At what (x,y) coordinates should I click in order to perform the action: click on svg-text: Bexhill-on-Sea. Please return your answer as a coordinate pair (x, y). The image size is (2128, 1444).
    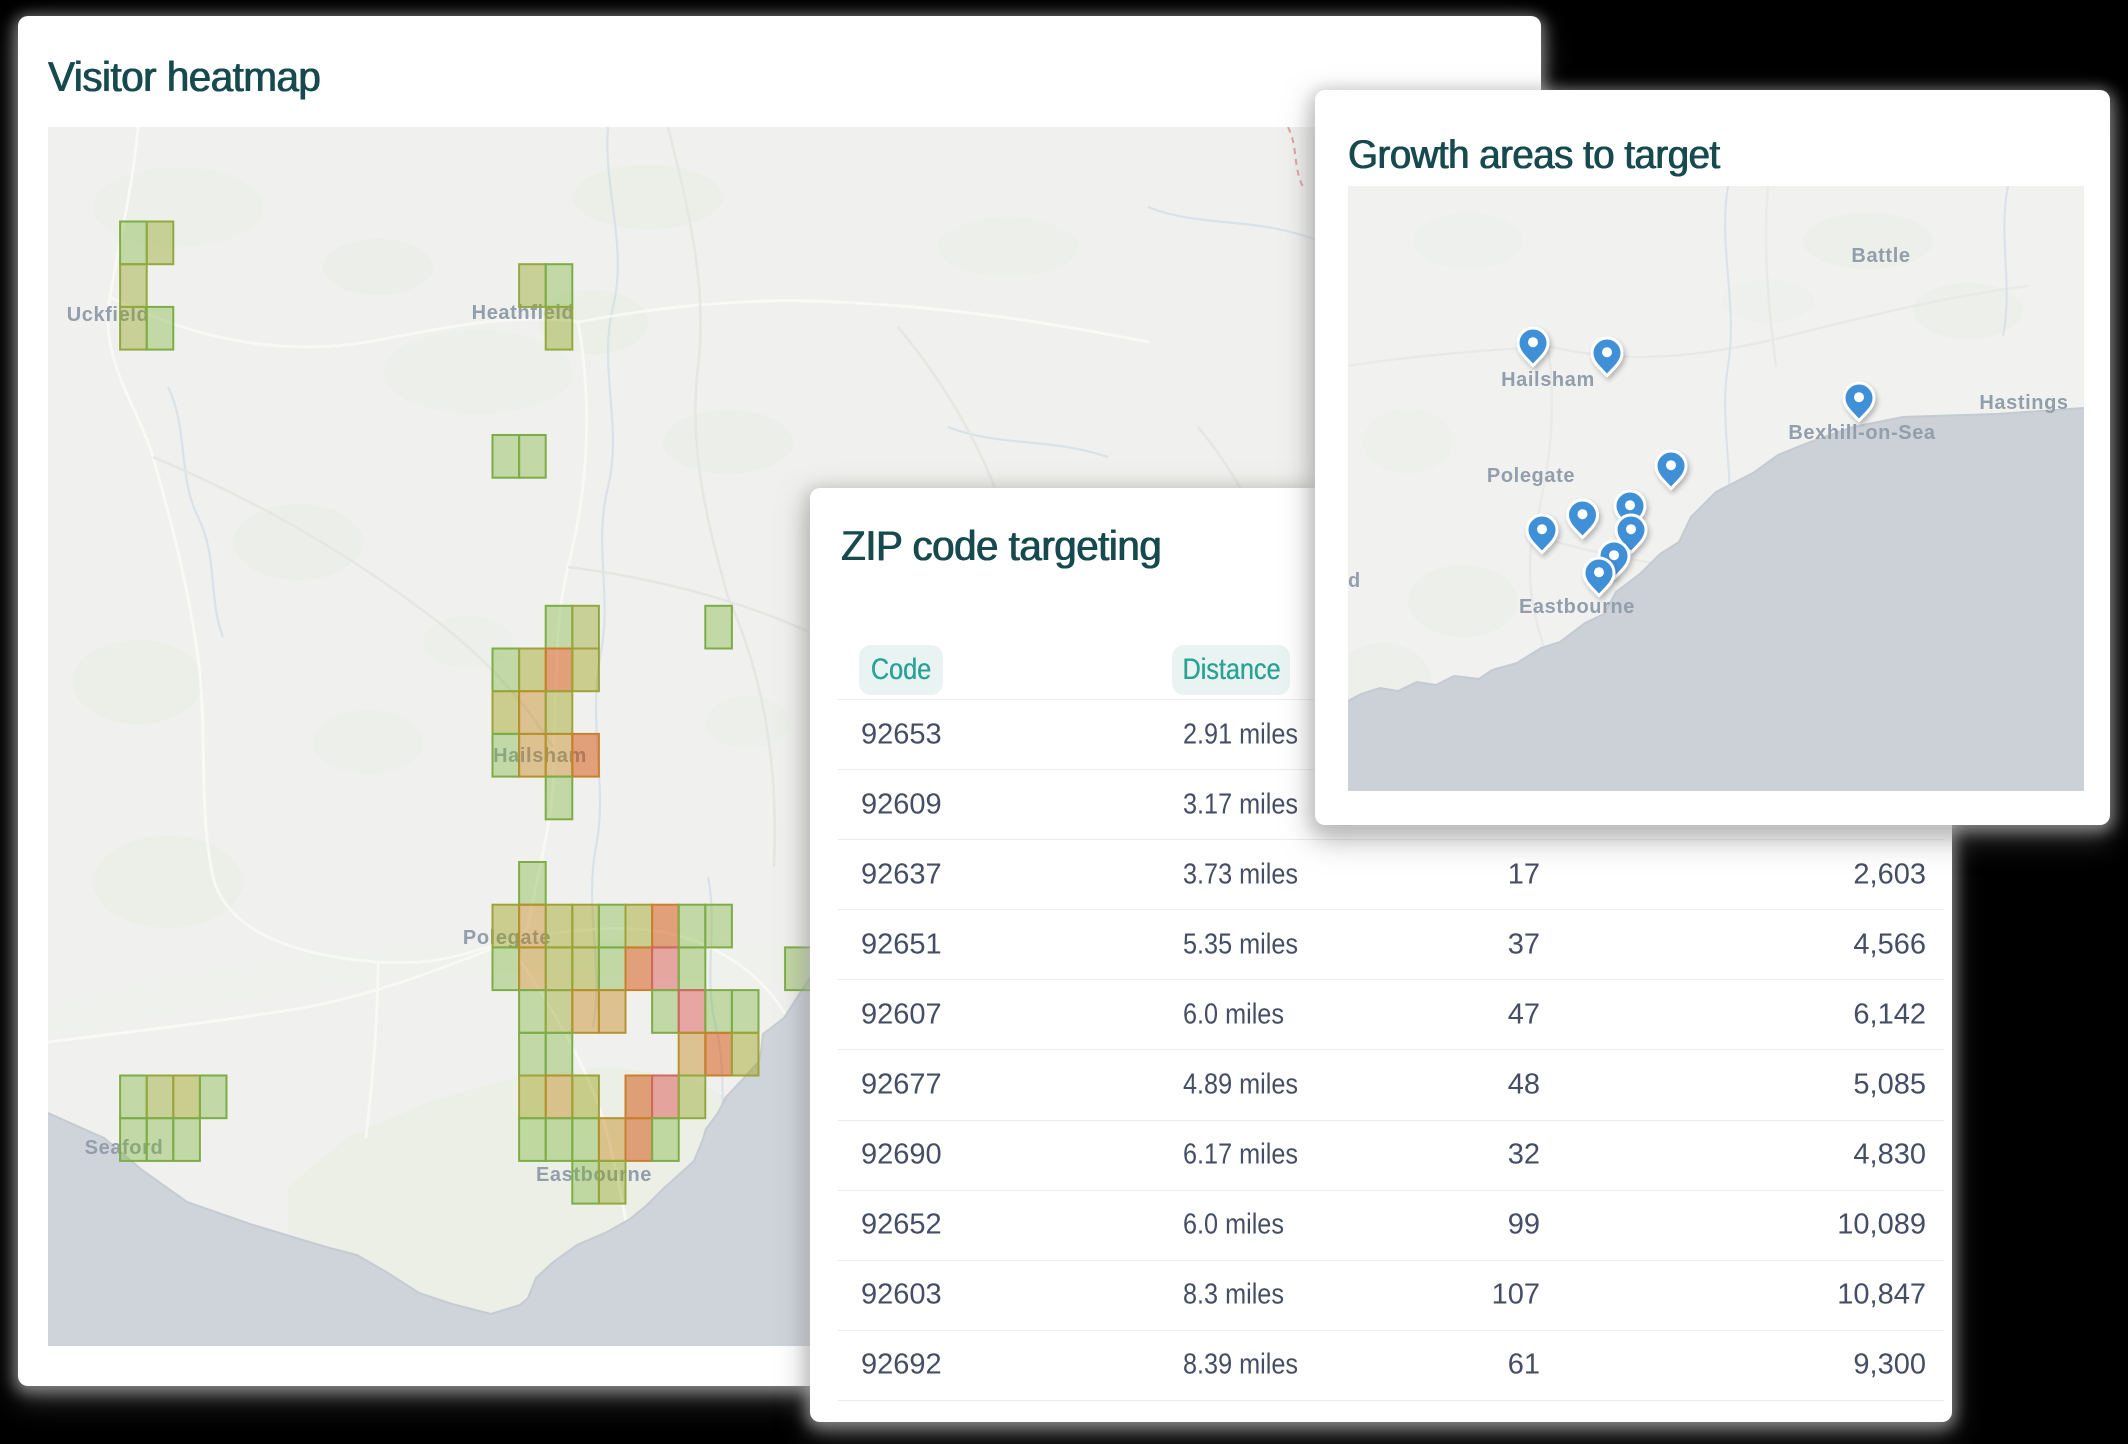
    Looking at the image, I should click on (1862, 433).